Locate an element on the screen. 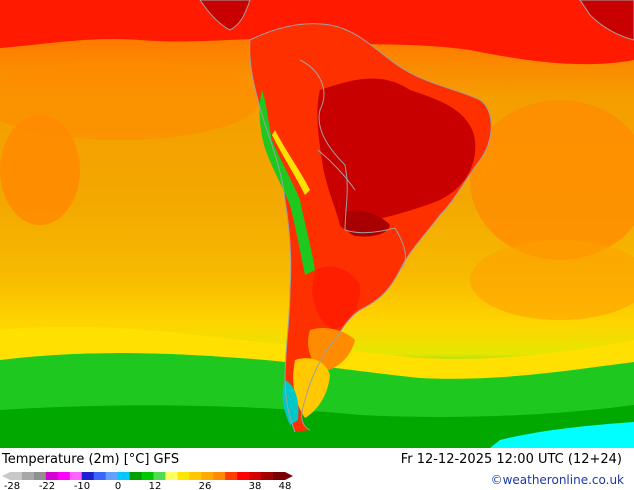 Image resolution: width=634 pixels, height=490 pixels. legend-tick-label: 48 is located at coordinates (285, 485).